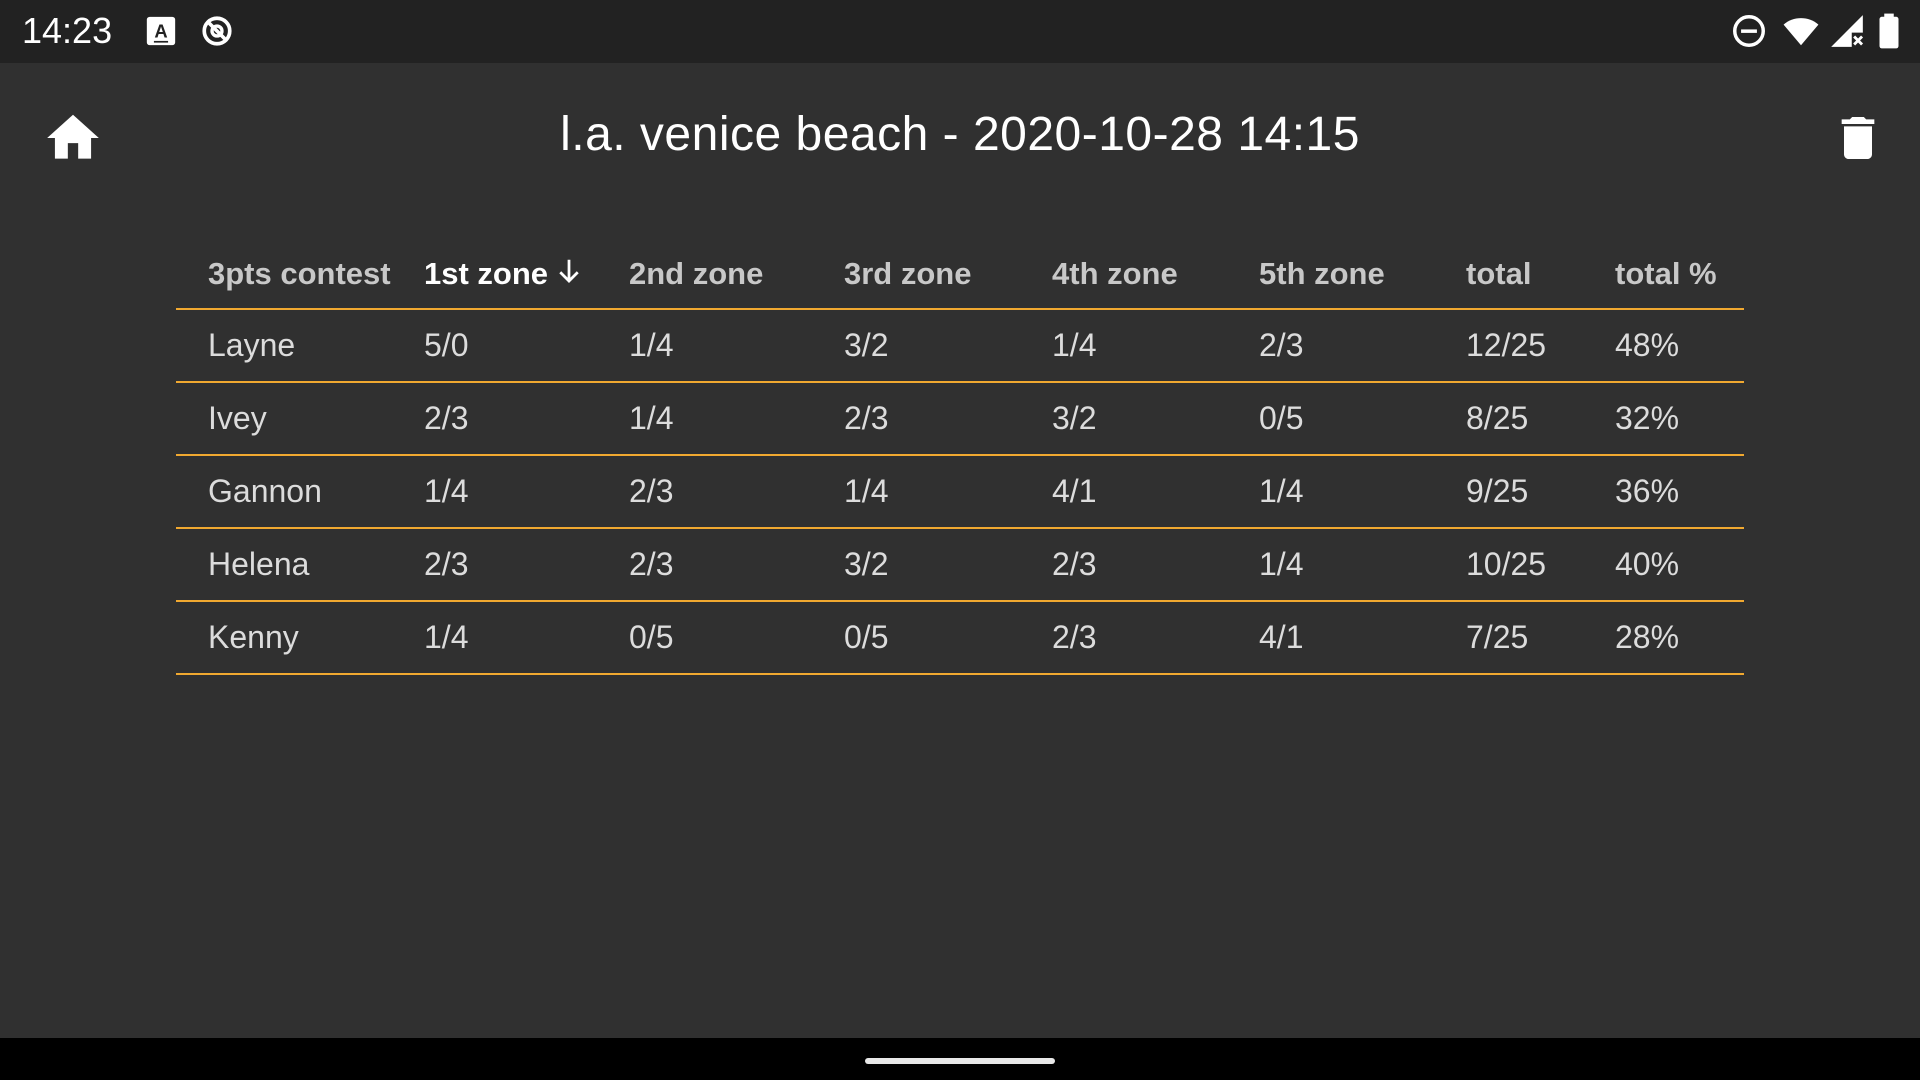  What do you see at coordinates (284, 492) in the screenshot?
I see `cell-player-name: Gannon` at bounding box center [284, 492].